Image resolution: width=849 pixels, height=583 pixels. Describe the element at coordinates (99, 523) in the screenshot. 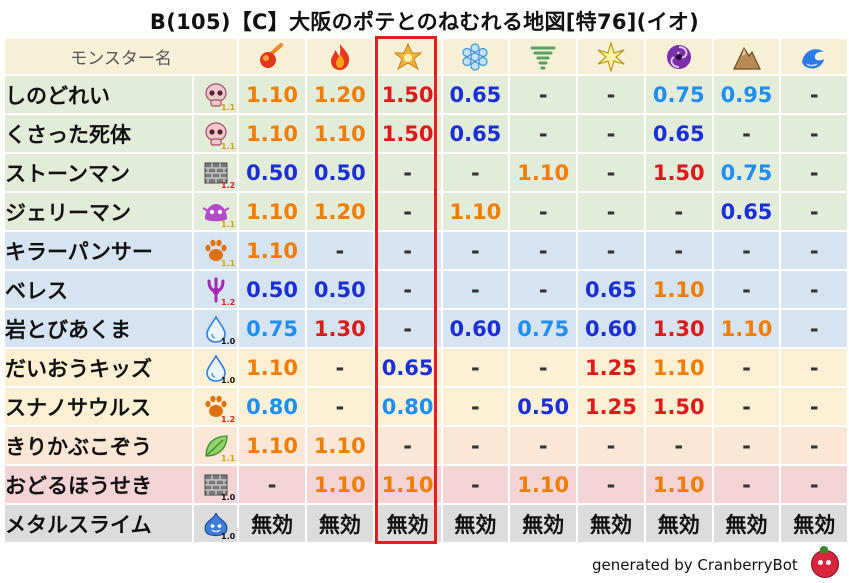

I see `monster-name: メタルスライム` at that location.